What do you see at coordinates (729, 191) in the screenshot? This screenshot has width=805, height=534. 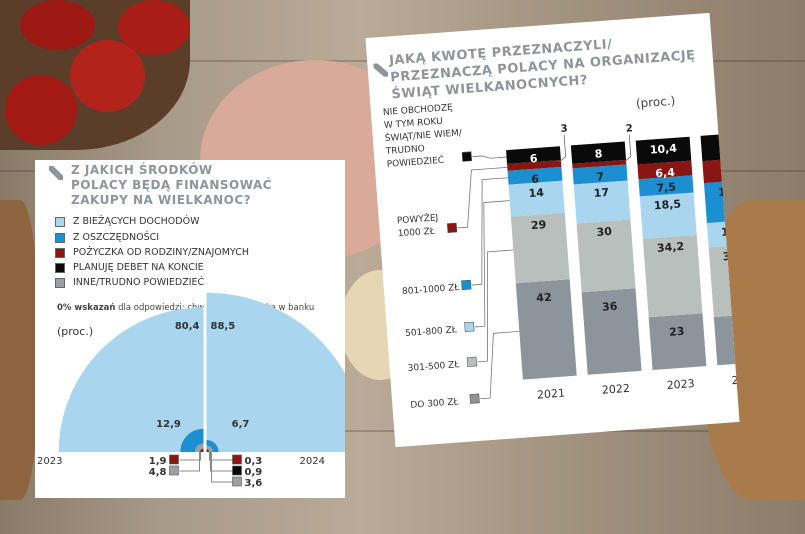 I see `data-label: 17,4` at bounding box center [729, 191].